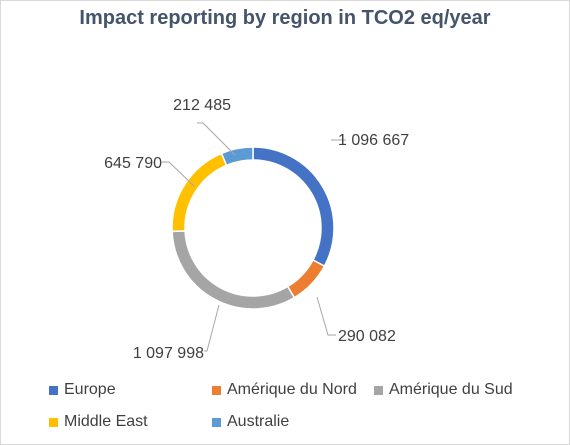  What do you see at coordinates (178, 174) in the screenshot?
I see `leader-line-middle-east` at bounding box center [178, 174].